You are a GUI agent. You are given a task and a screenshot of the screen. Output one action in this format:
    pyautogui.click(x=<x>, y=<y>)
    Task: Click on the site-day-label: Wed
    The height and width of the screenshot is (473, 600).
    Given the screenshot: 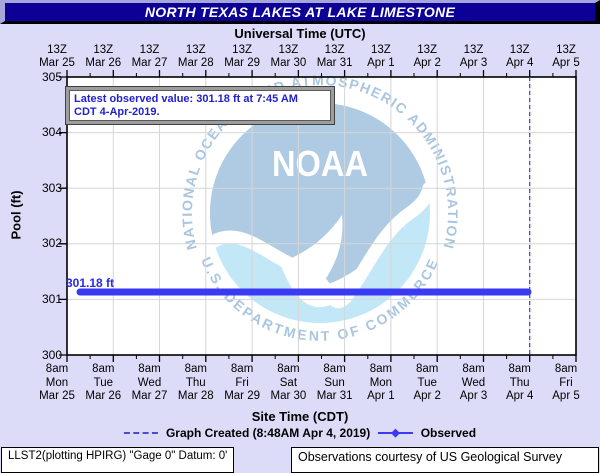 What is the action you would take?
    pyautogui.click(x=473, y=382)
    